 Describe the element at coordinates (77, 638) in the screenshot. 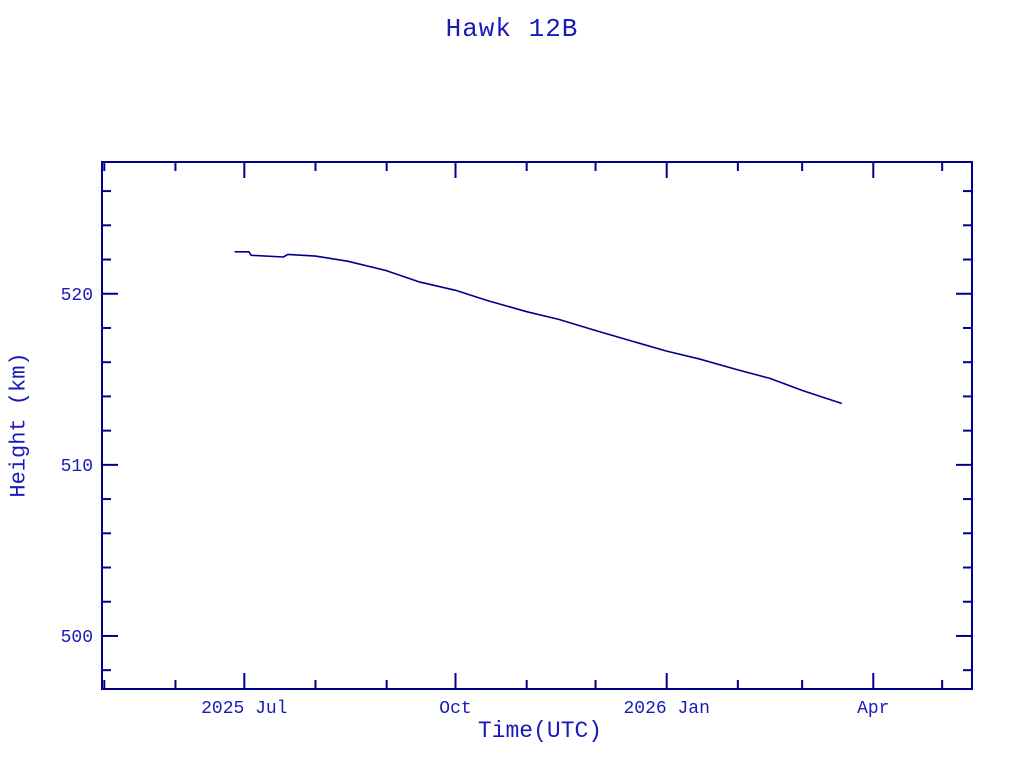

I see `y-tick-label: 500` at that location.